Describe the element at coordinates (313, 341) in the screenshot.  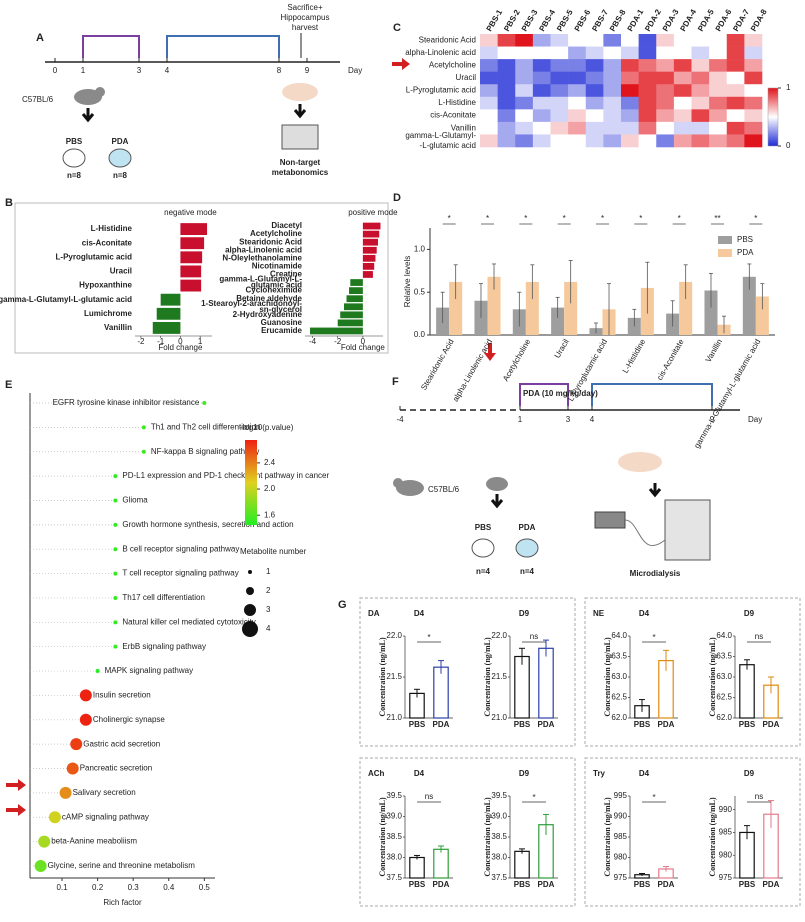
I see `x-tick-label: -4` at that location.